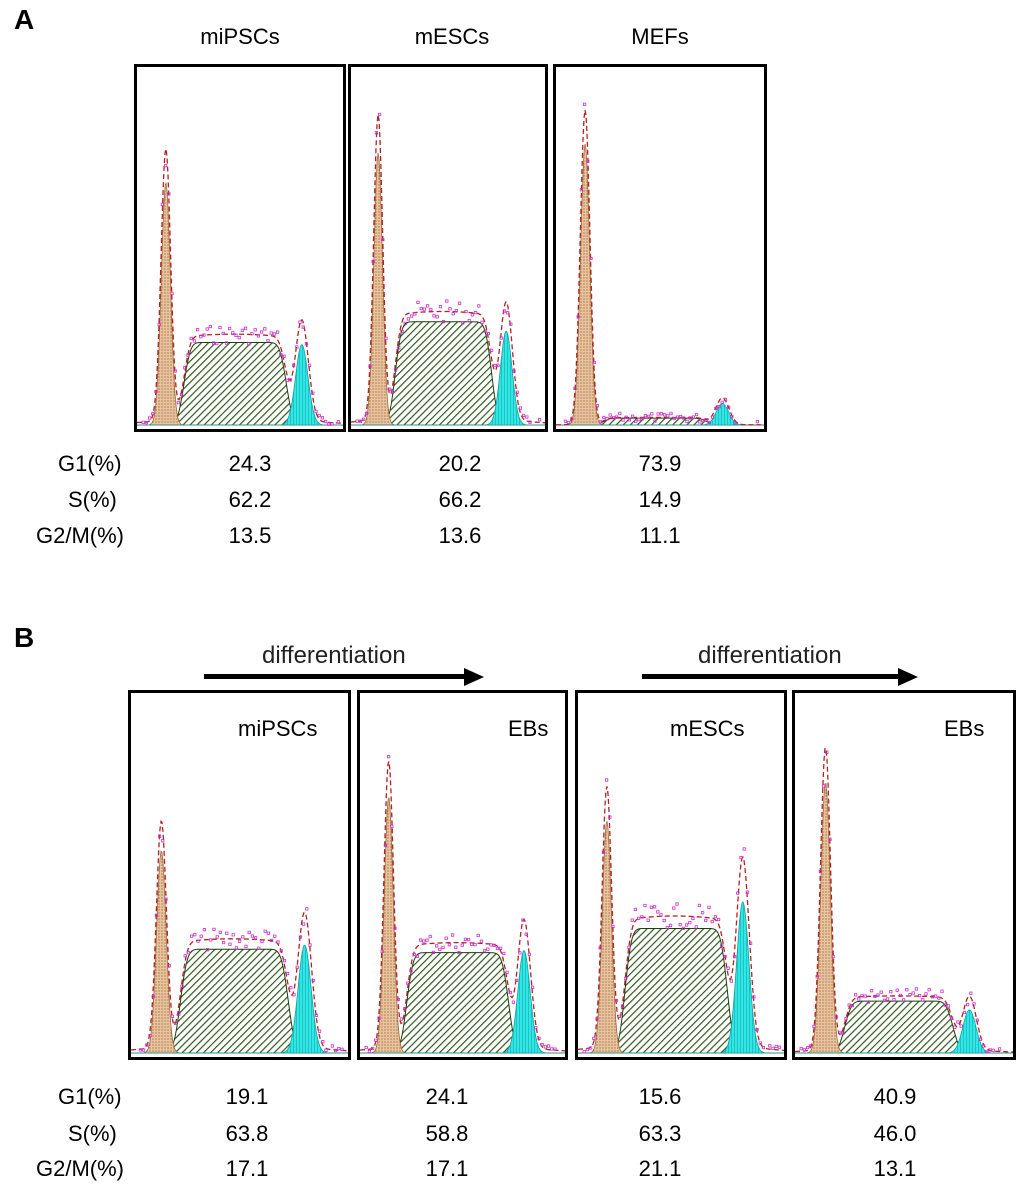 The height and width of the screenshot is (1186, 1020). Describe the element at coordinates (660, 1133) in the screenshot. I see `value-b-mescs-s: 63.3` at that location.